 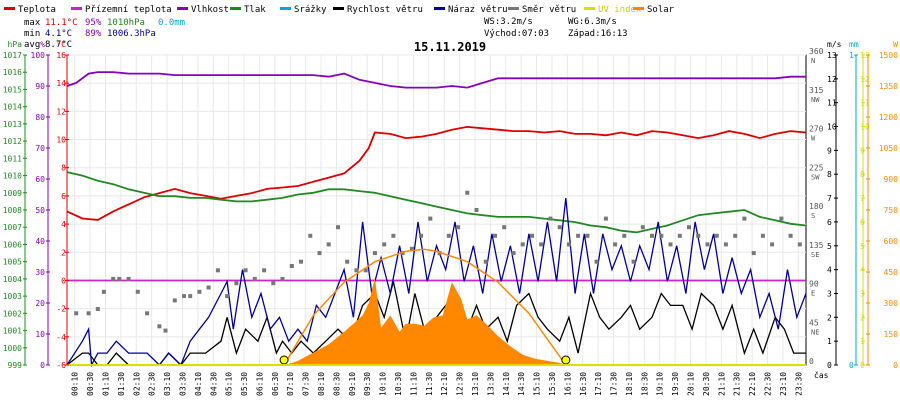 What do you see at coordinates (862, 270) in the screenshot?
I see `uv-axis-tick-label: 4` at bounding box center [862, 270].